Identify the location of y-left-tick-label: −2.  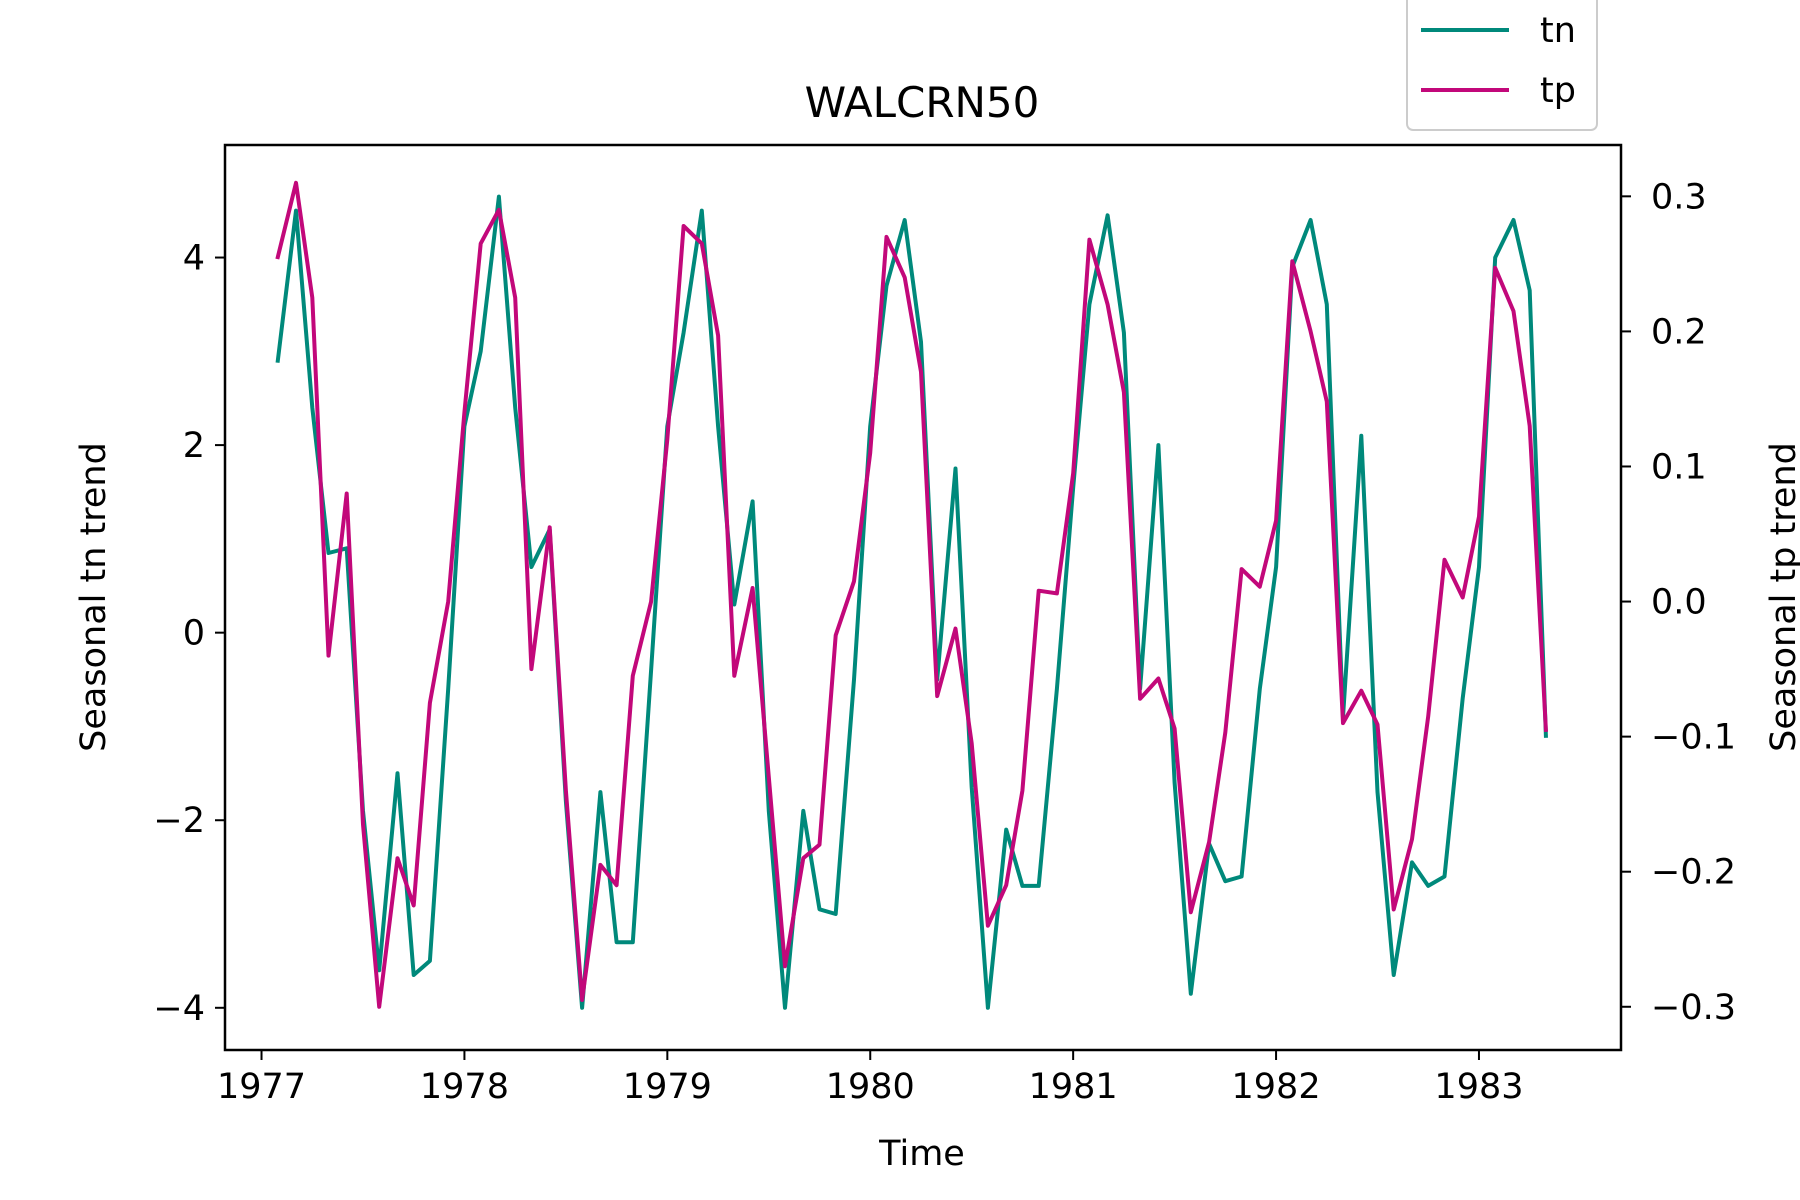
(179, 821).